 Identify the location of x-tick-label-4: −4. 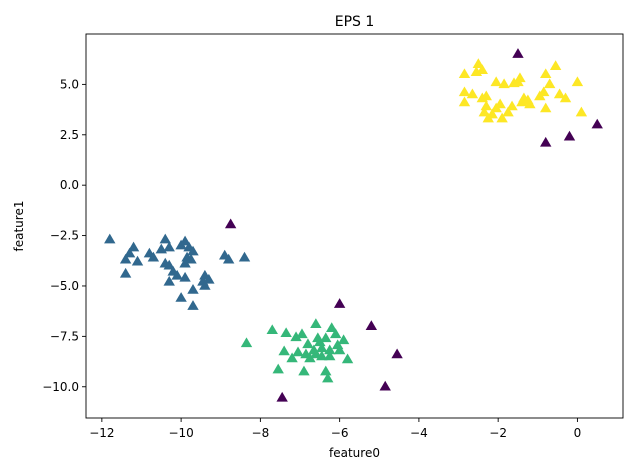
(419, 433).